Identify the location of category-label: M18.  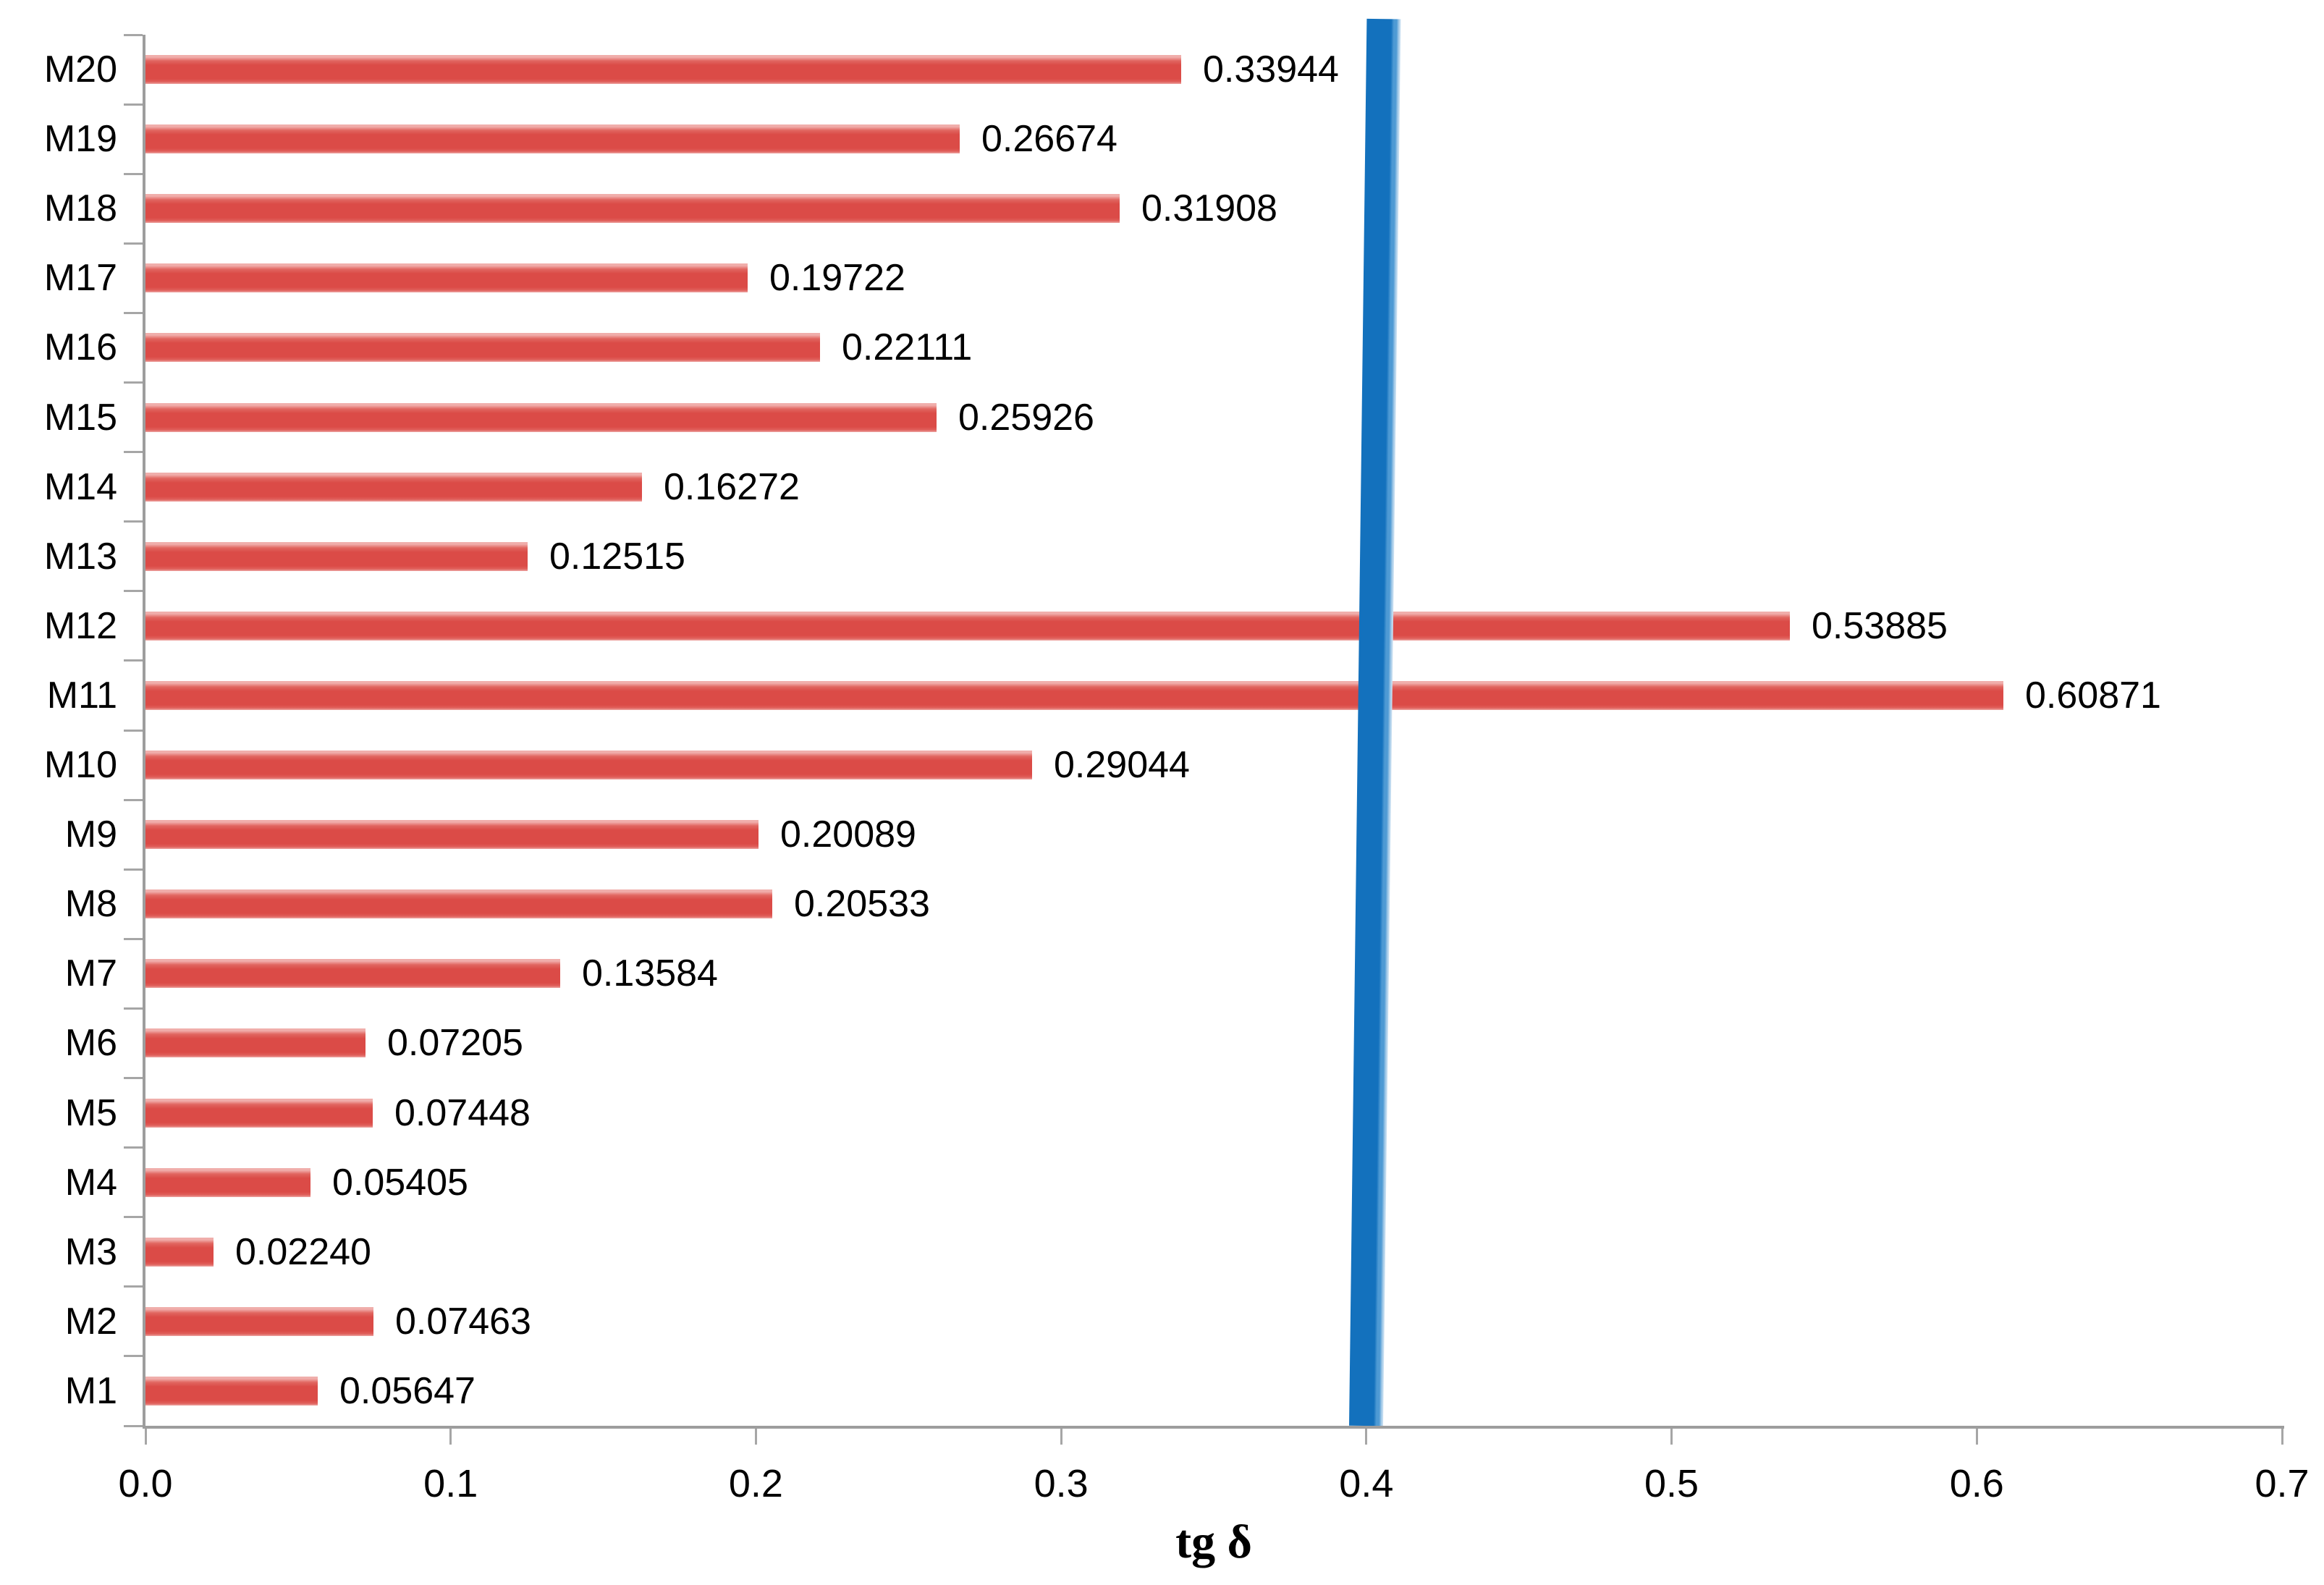
(80, 208).